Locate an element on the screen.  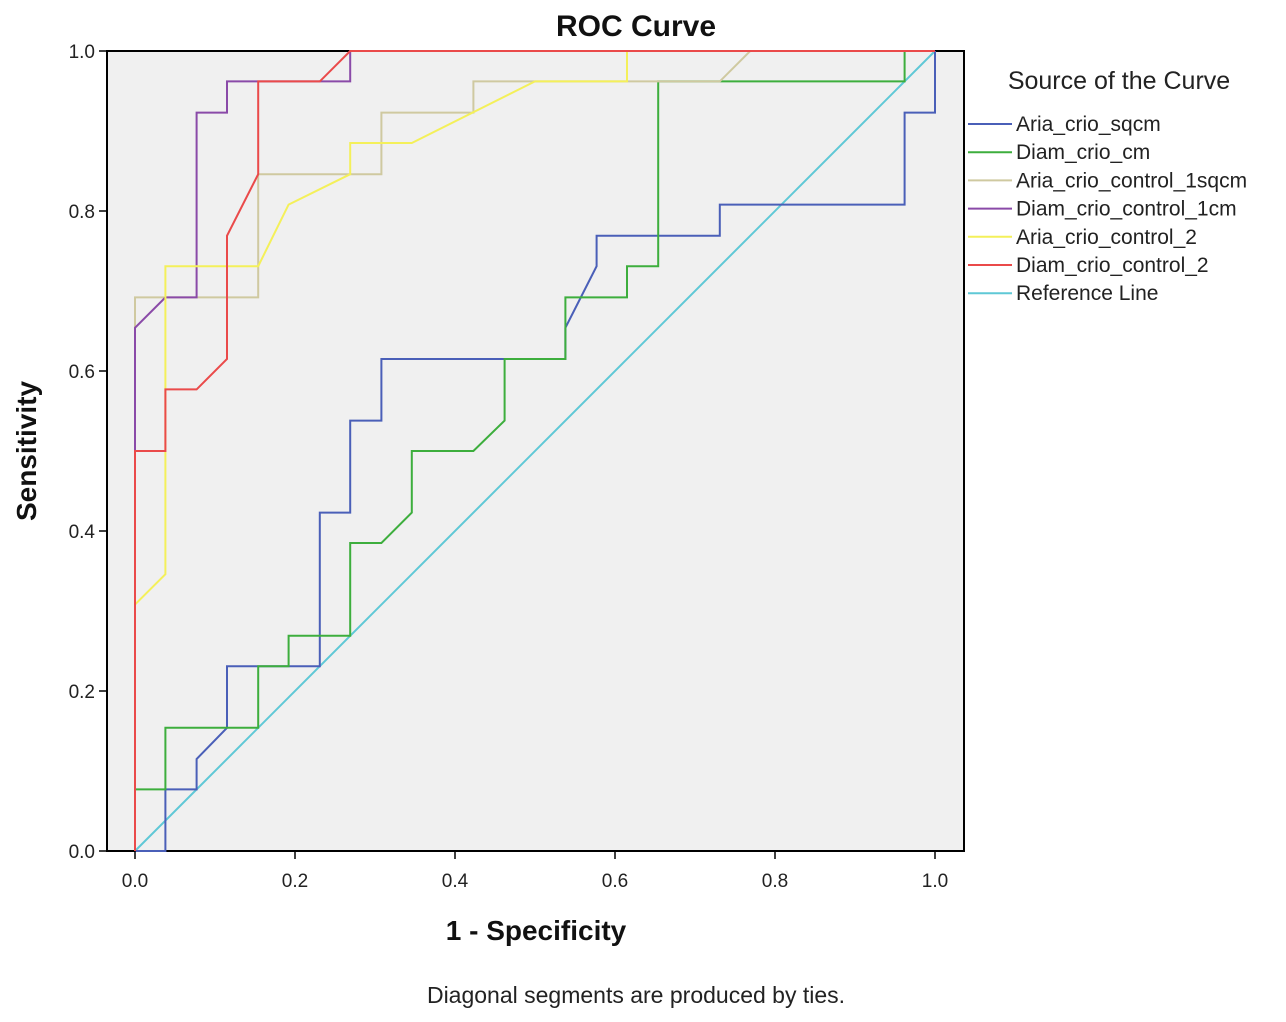
legend-title: Source of the Curve is located at coordinates (1119, 81).